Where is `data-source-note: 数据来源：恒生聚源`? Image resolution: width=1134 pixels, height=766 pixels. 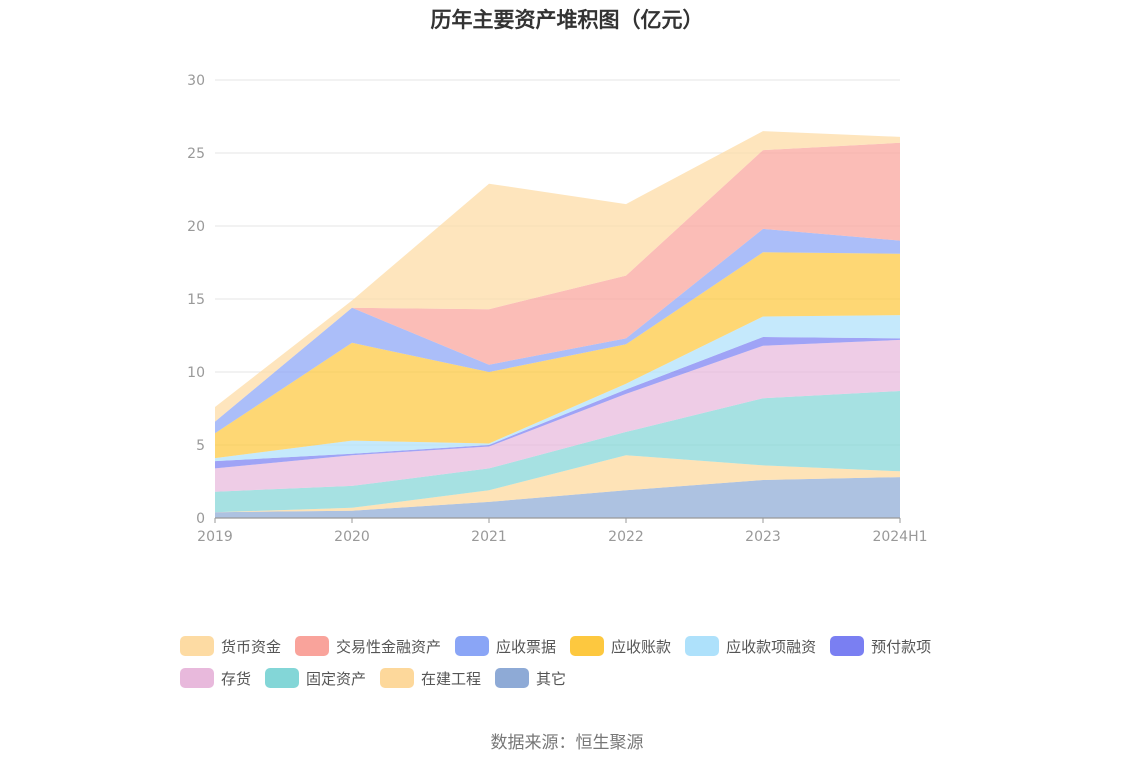
data-source-note: 数据来源：恒生聚源 is located at coordinates (567, 743).